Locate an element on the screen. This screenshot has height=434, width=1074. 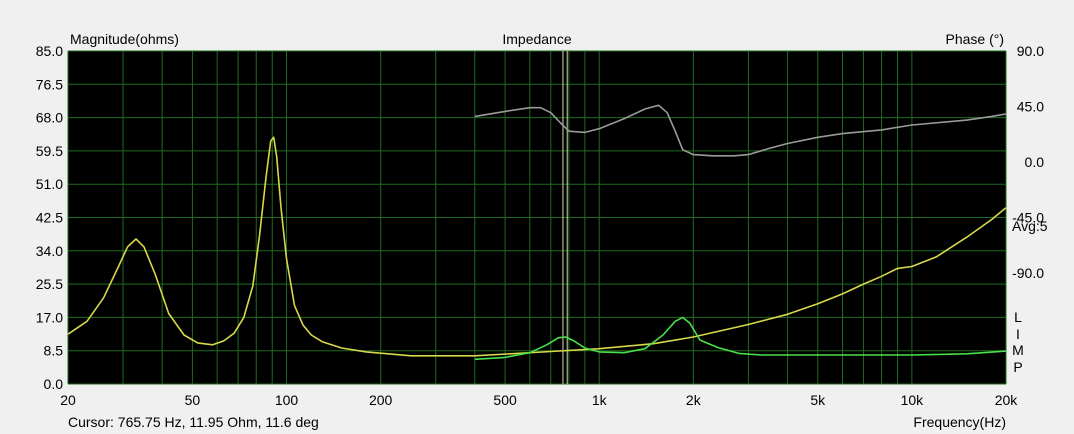
limp-label-letter: M is located at coordinates (1018, 350).